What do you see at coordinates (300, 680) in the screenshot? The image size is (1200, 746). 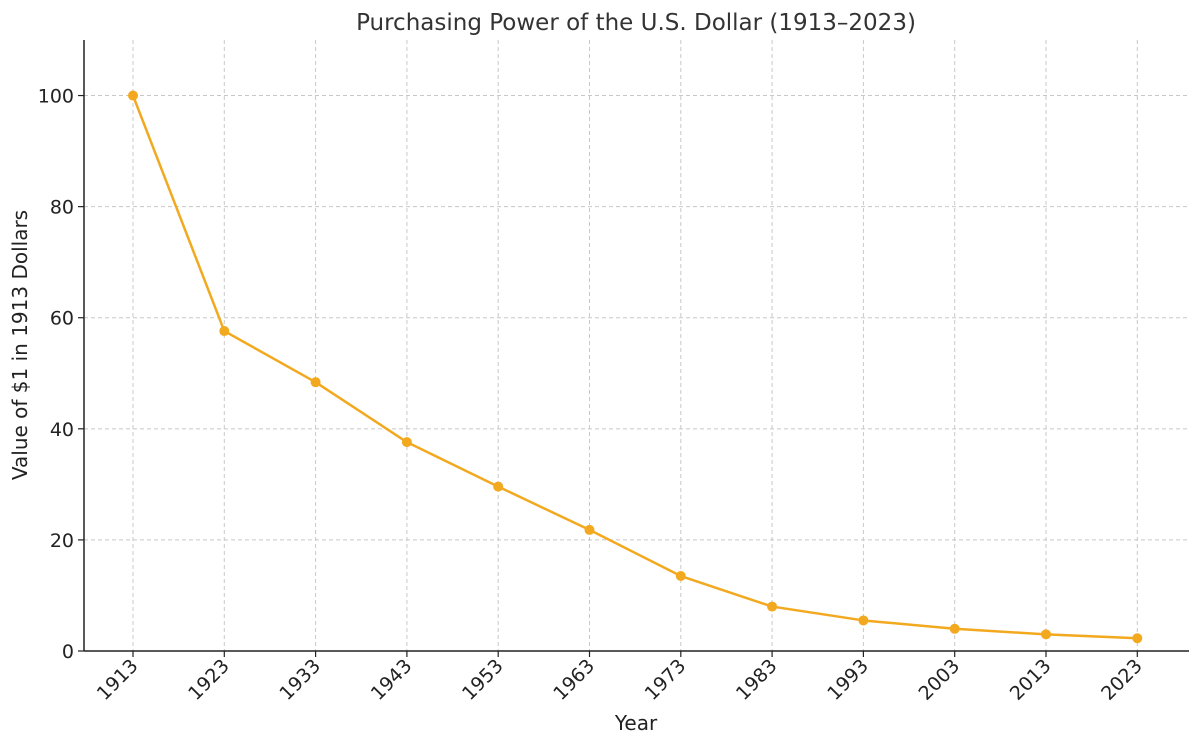 I see `x-tick-label: 1933` at bounding box center [300, 680].